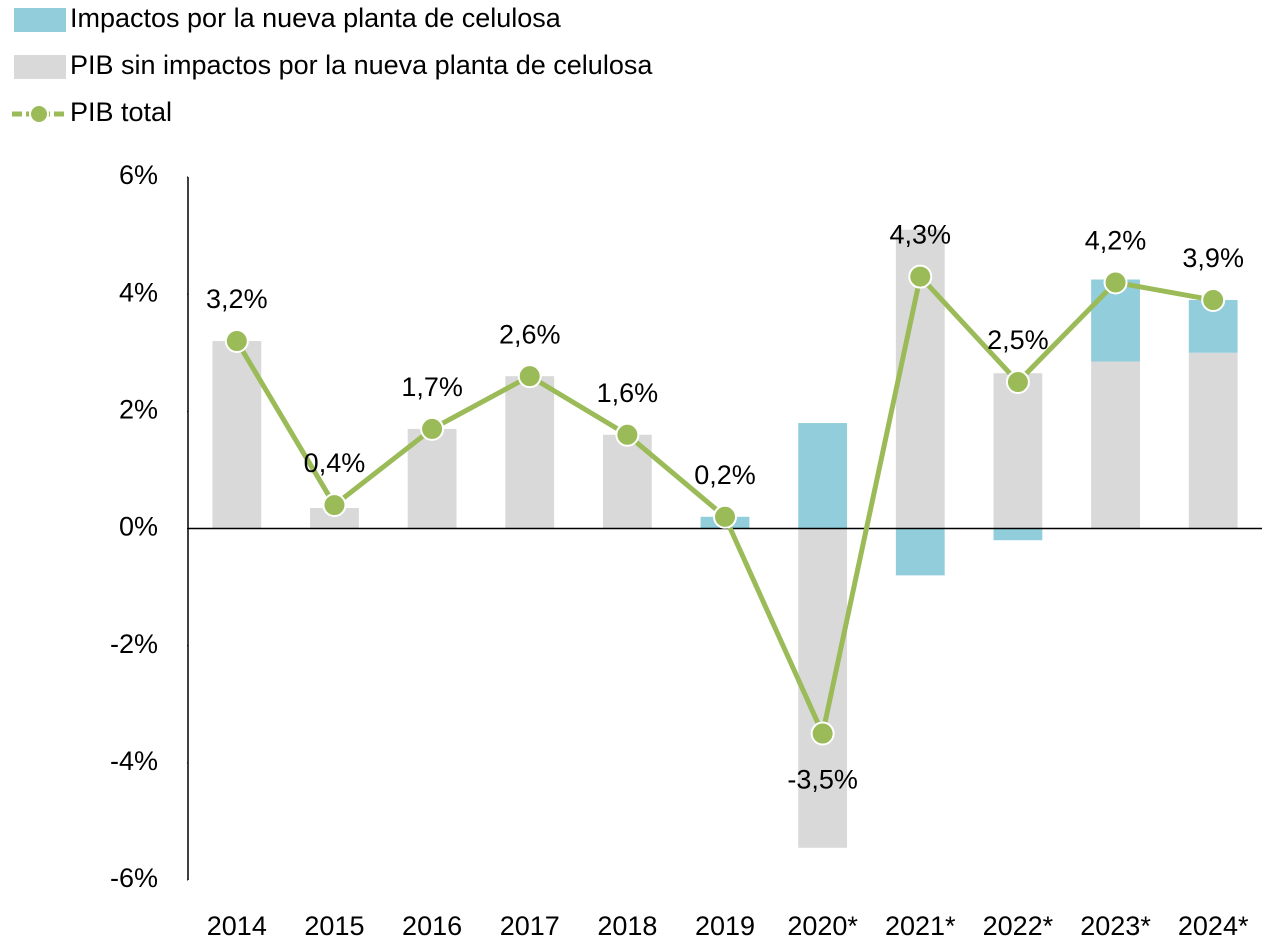 The height and width of the screenshot is (940, 1263). What do you see at coordinates (822, 780) in the screenshot?
I see `data-label: -3,5%` at bounding box center [822, 780].